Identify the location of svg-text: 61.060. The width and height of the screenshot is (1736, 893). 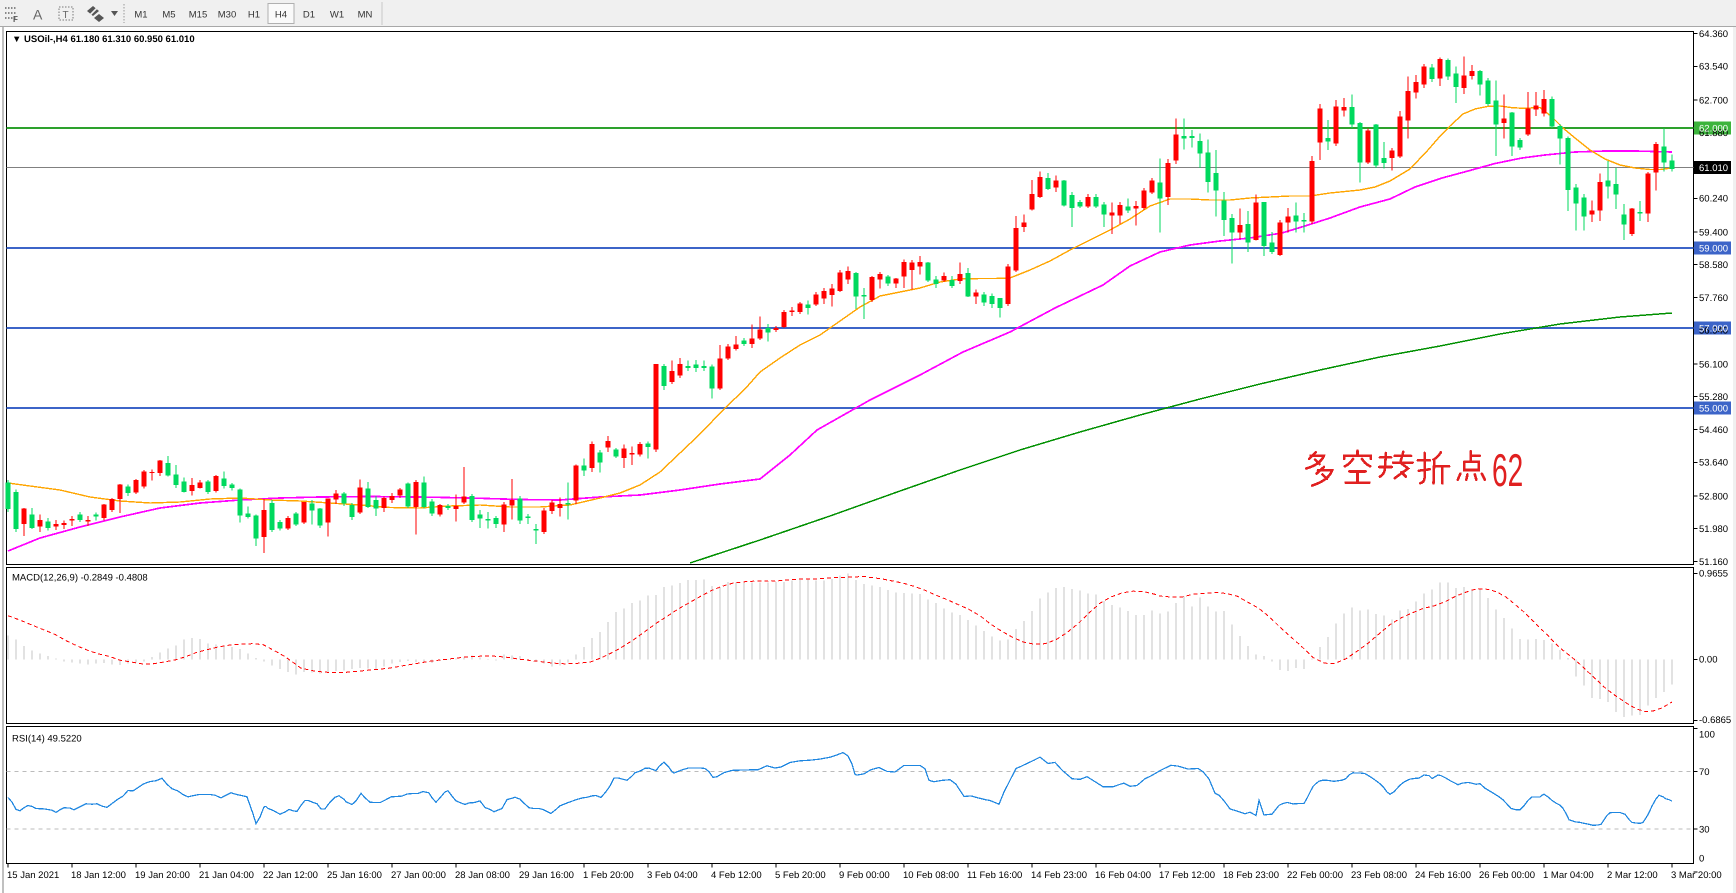
(1713, 166).